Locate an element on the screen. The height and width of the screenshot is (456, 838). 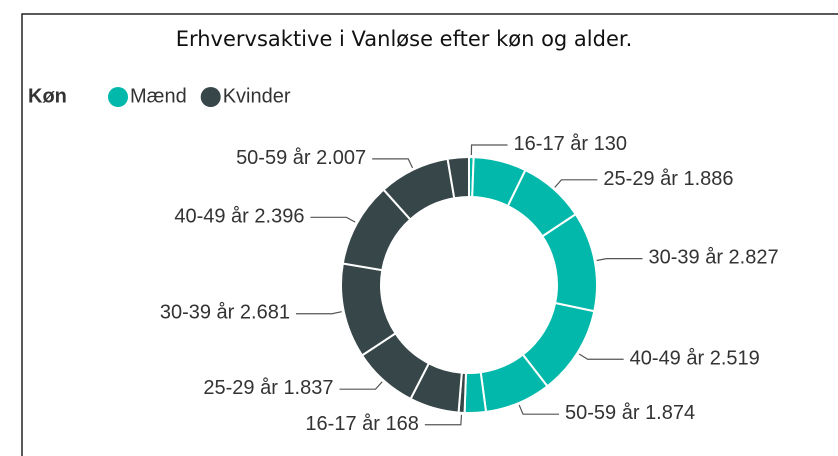
legend-label: Kvinder is located at coordinates (257, 96).